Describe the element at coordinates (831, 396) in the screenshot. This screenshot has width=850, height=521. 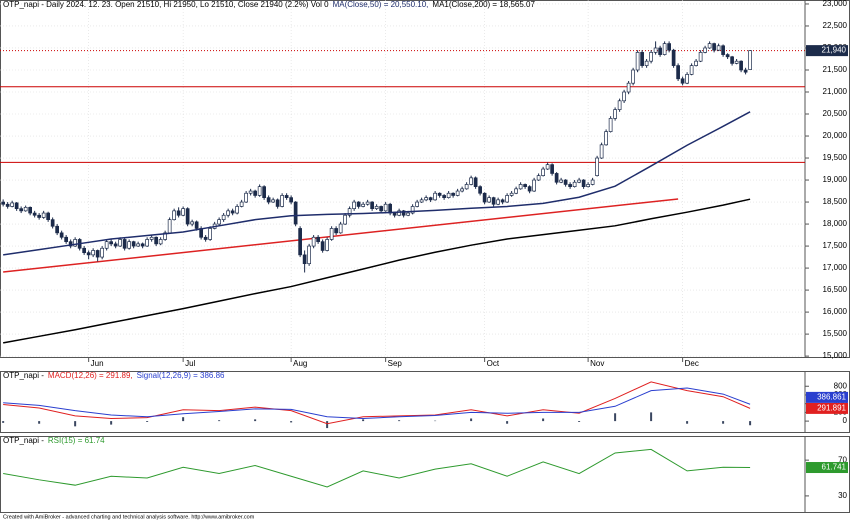
I see `value-box-label: 386.861` at that location.